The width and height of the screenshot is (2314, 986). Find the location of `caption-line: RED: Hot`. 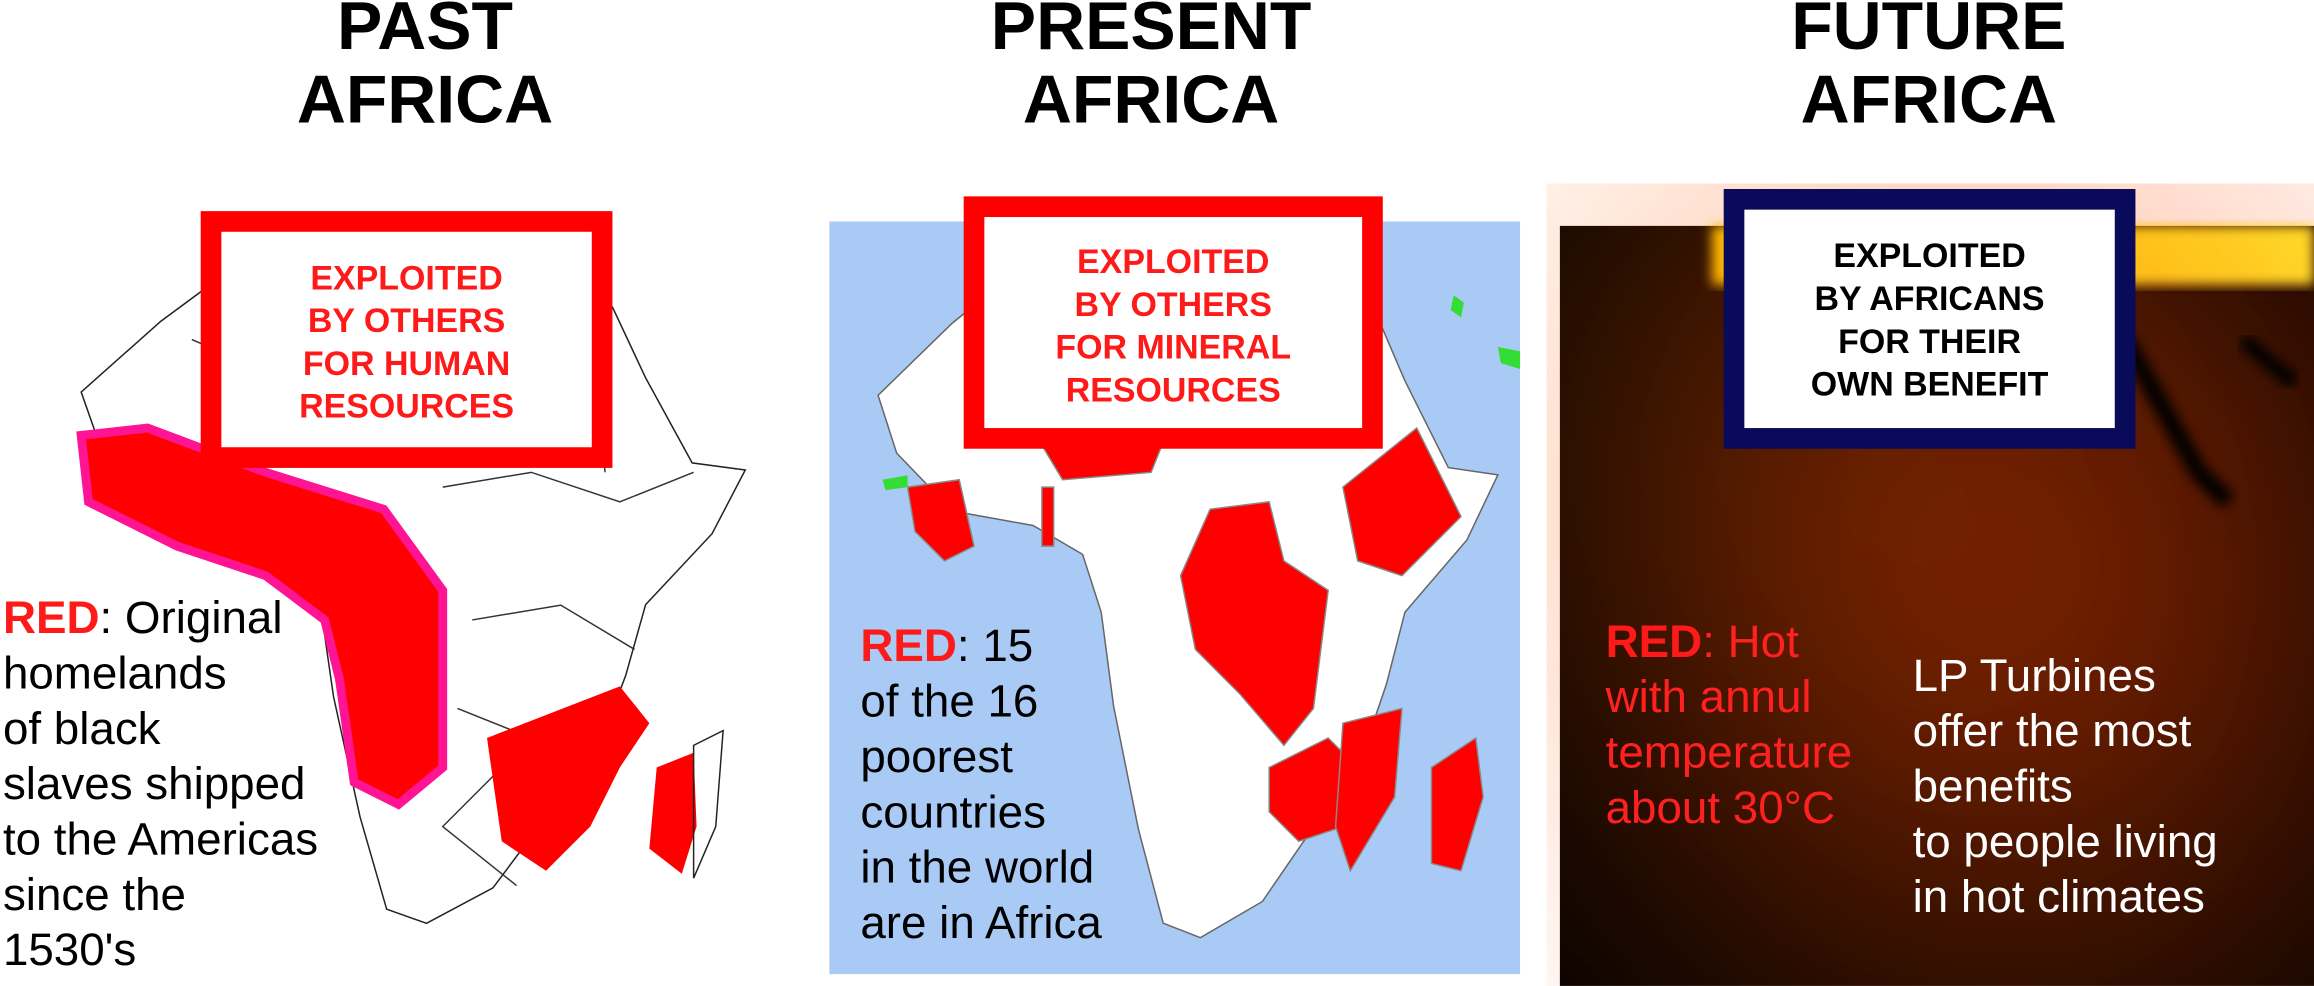

caption-line: RED: Hot is located at coordinates (1702, 641).